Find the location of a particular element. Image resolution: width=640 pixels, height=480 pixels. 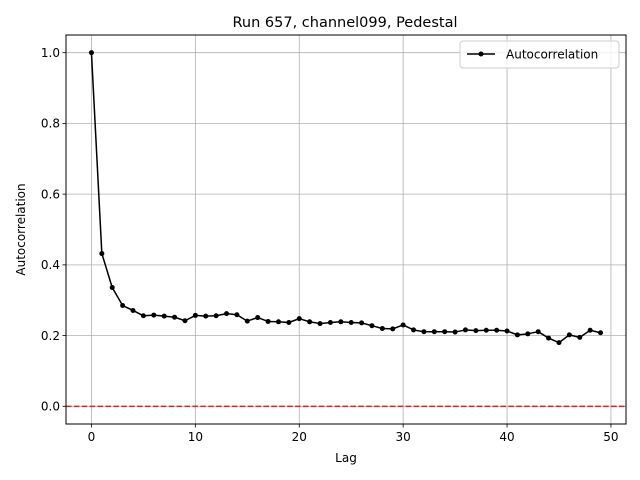

x-axis-ticks: 0 10 20 30 40 50 is located at coordinates (353, 434).